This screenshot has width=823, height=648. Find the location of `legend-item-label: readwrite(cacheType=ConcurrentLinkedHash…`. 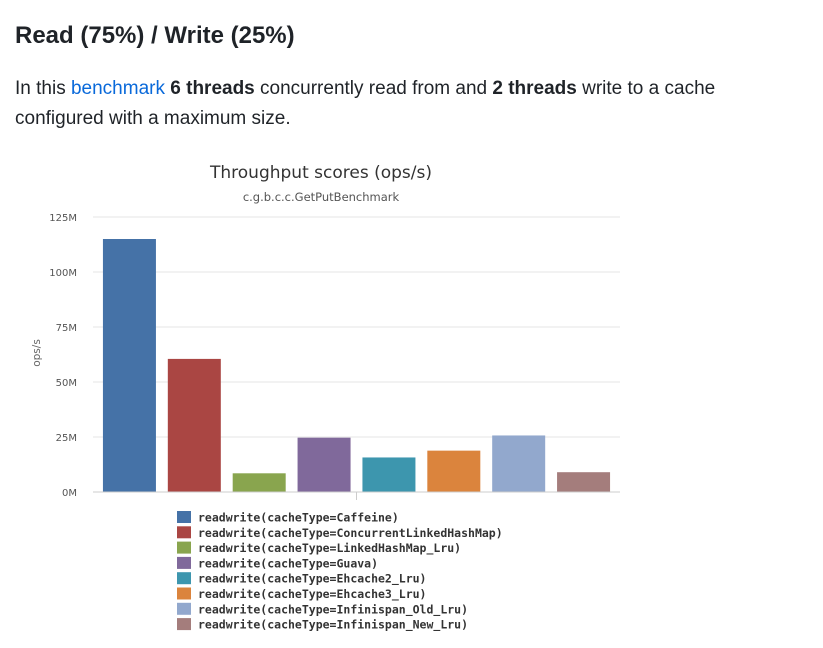

legend-item-label: readwrite(cacheType=ConcurrentLinkedHash… is located at coordinates (350, 533).